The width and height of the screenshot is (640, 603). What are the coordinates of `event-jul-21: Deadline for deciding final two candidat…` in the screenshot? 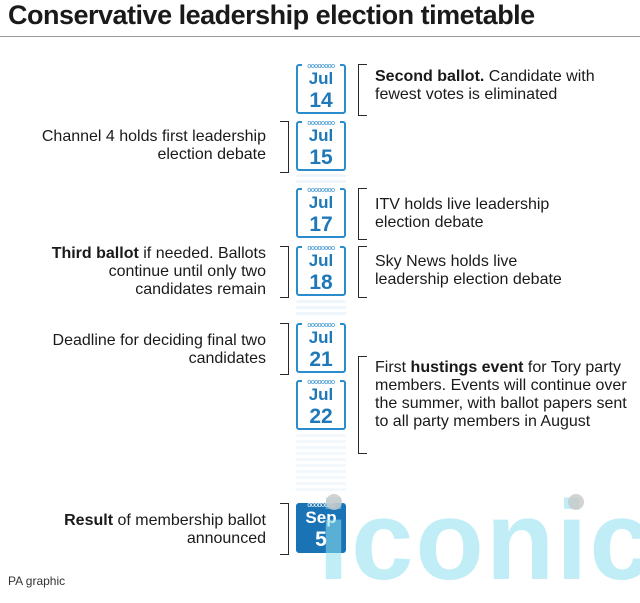 It's located at (159, 349).